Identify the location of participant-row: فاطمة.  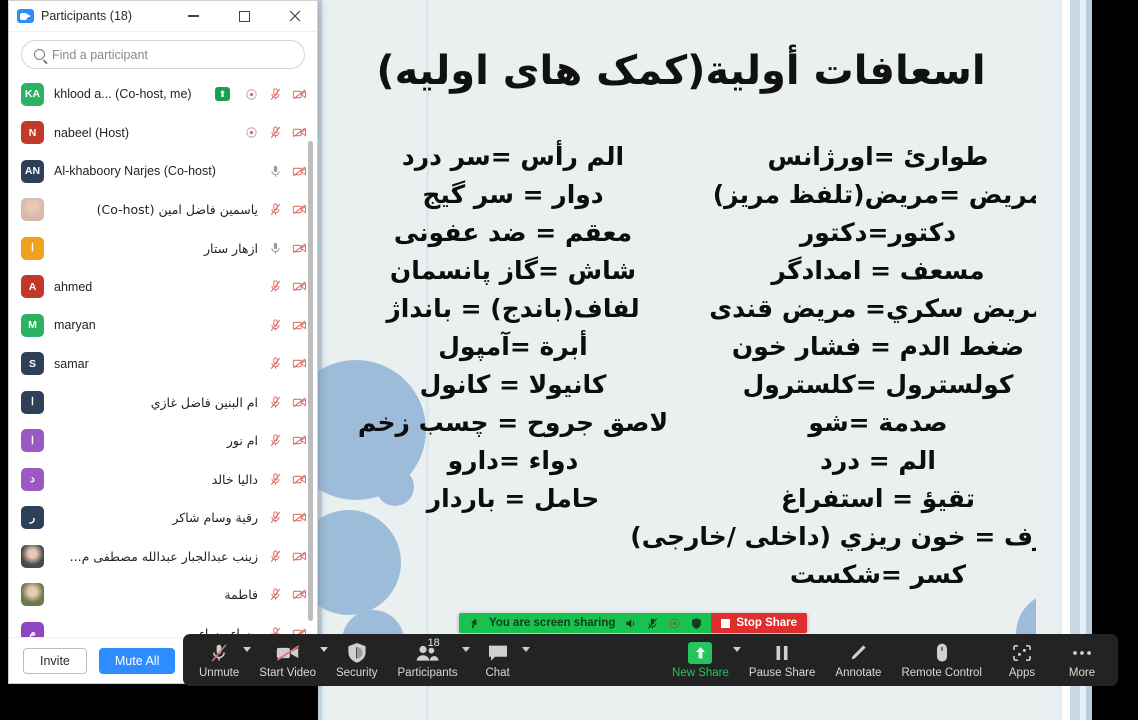
(163, 595).